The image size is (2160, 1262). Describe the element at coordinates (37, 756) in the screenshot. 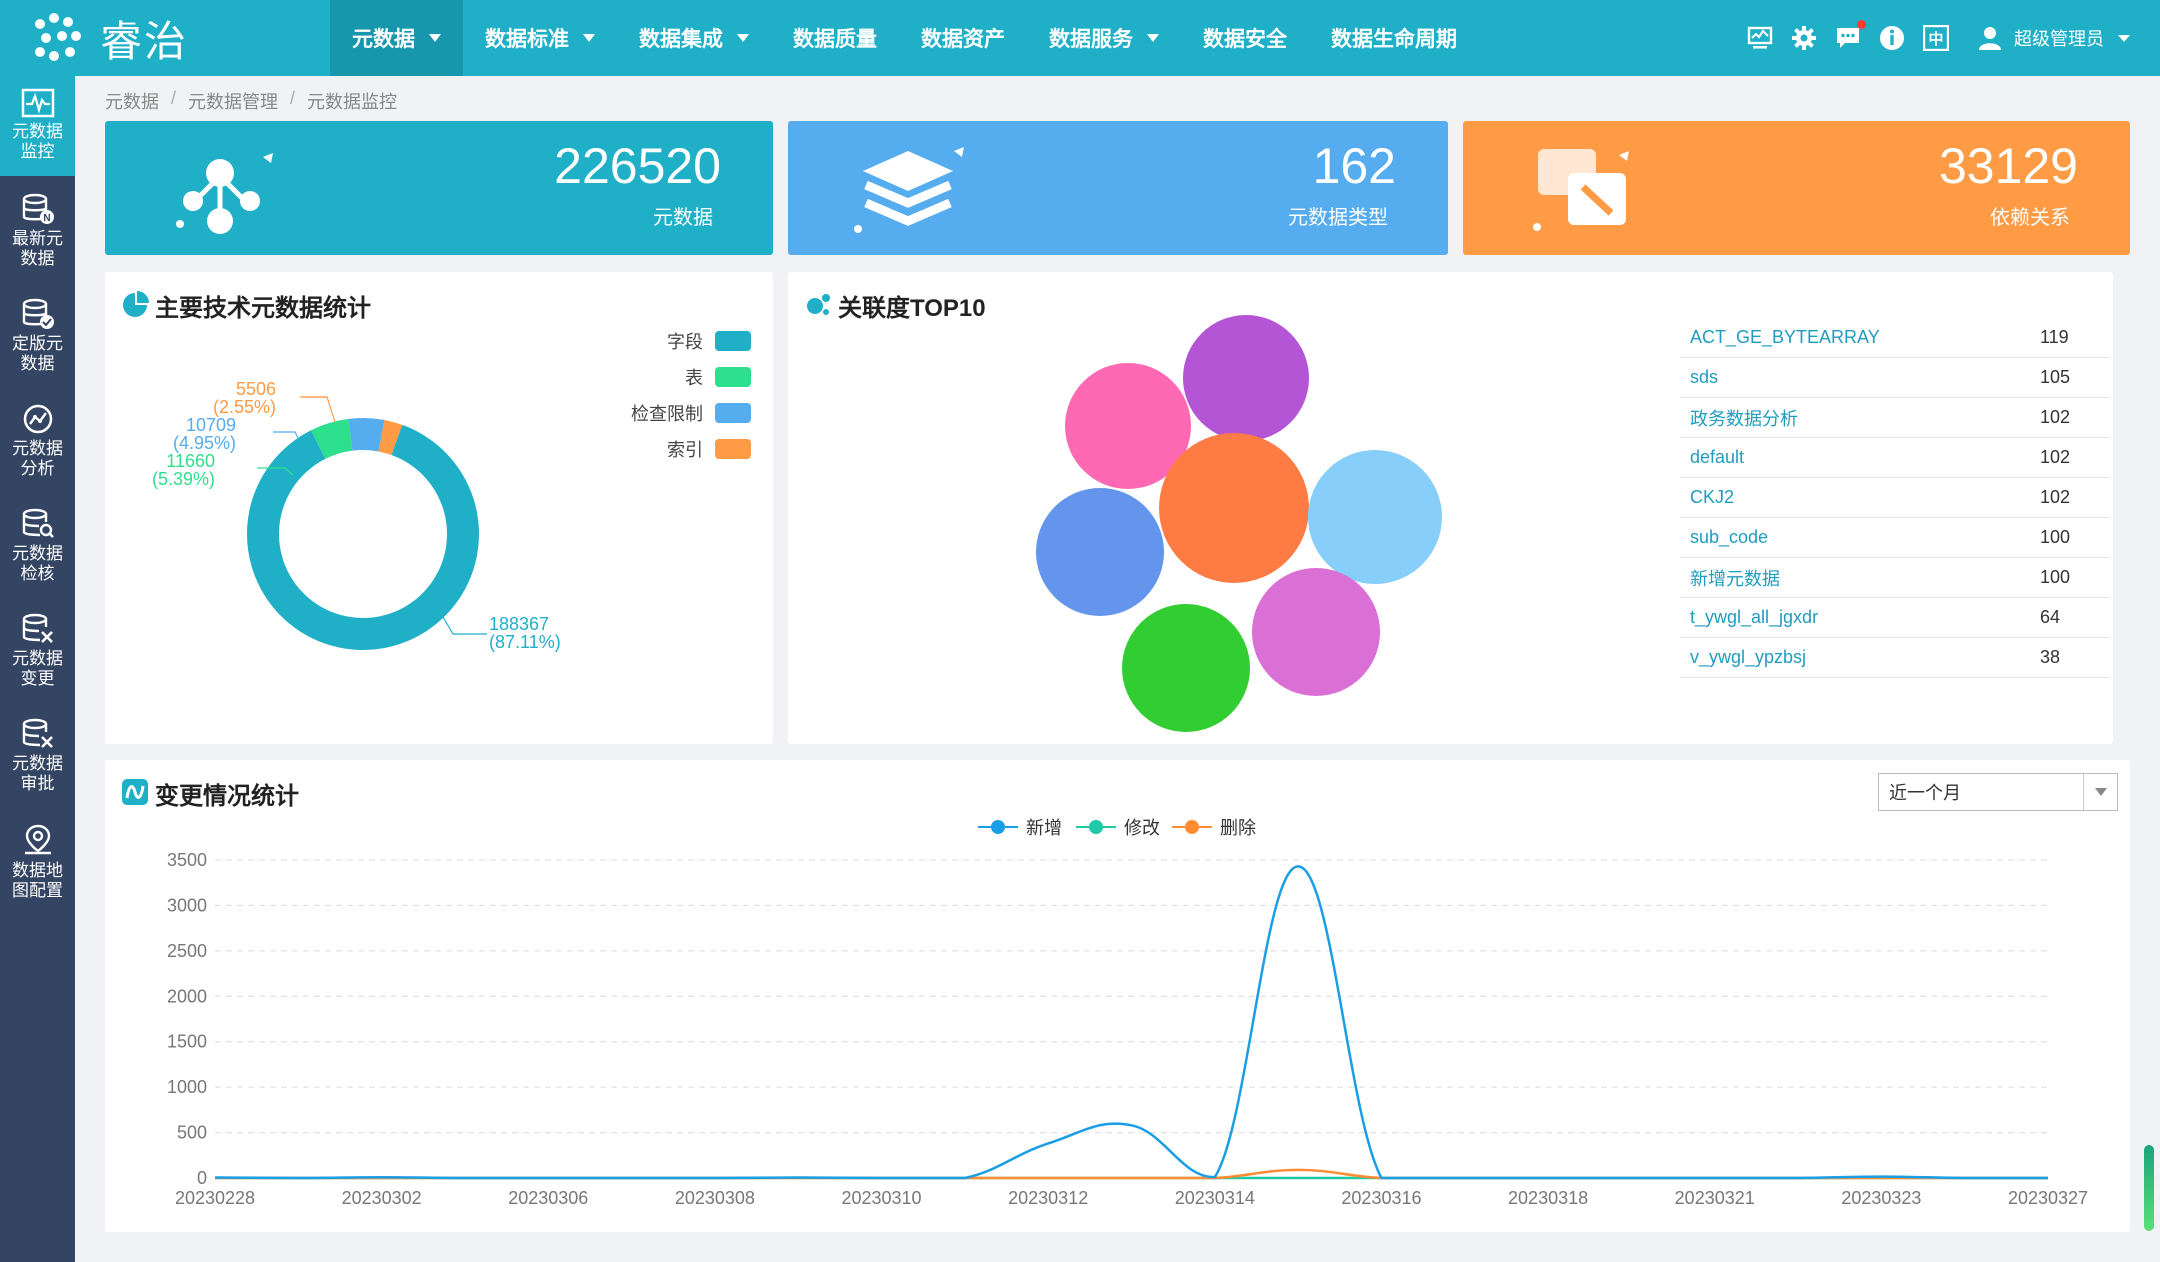

I see `sidebar-item-metadata-approval: 元数据审批` at that location.